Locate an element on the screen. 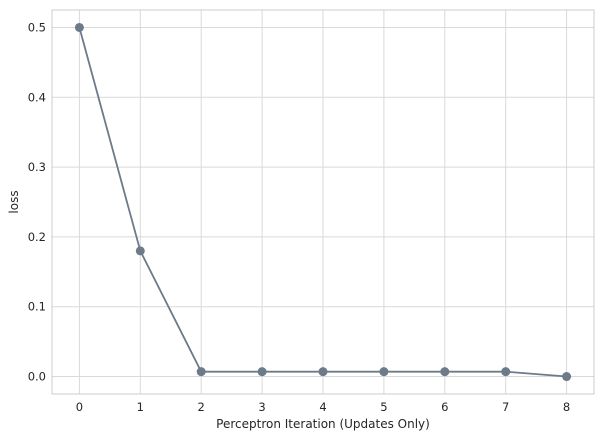 The width and height of the screenshot is (604, 439). y-tick-label: 0.4 is located at coordinates (37, 97).